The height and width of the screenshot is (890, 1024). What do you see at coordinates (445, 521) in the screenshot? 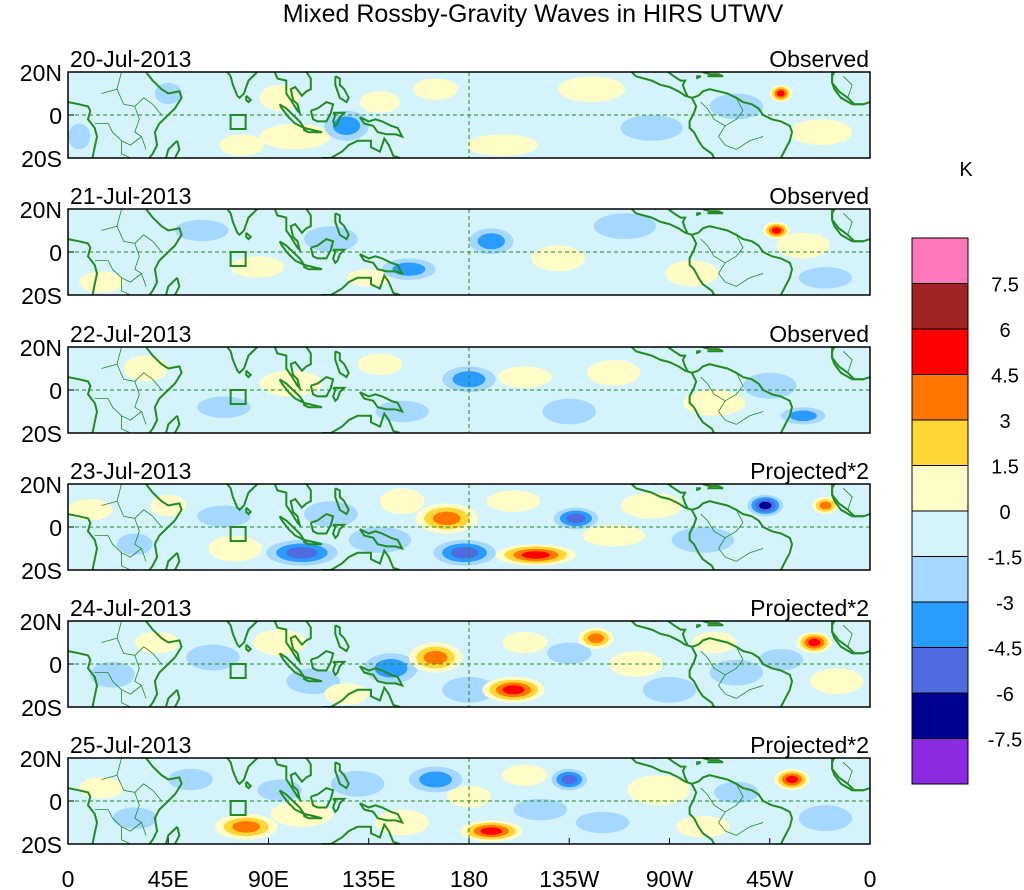
I see `panel-4: 20N 0 20S 23-Jul-2013 Projected*2` at bounding box center [445, 521].